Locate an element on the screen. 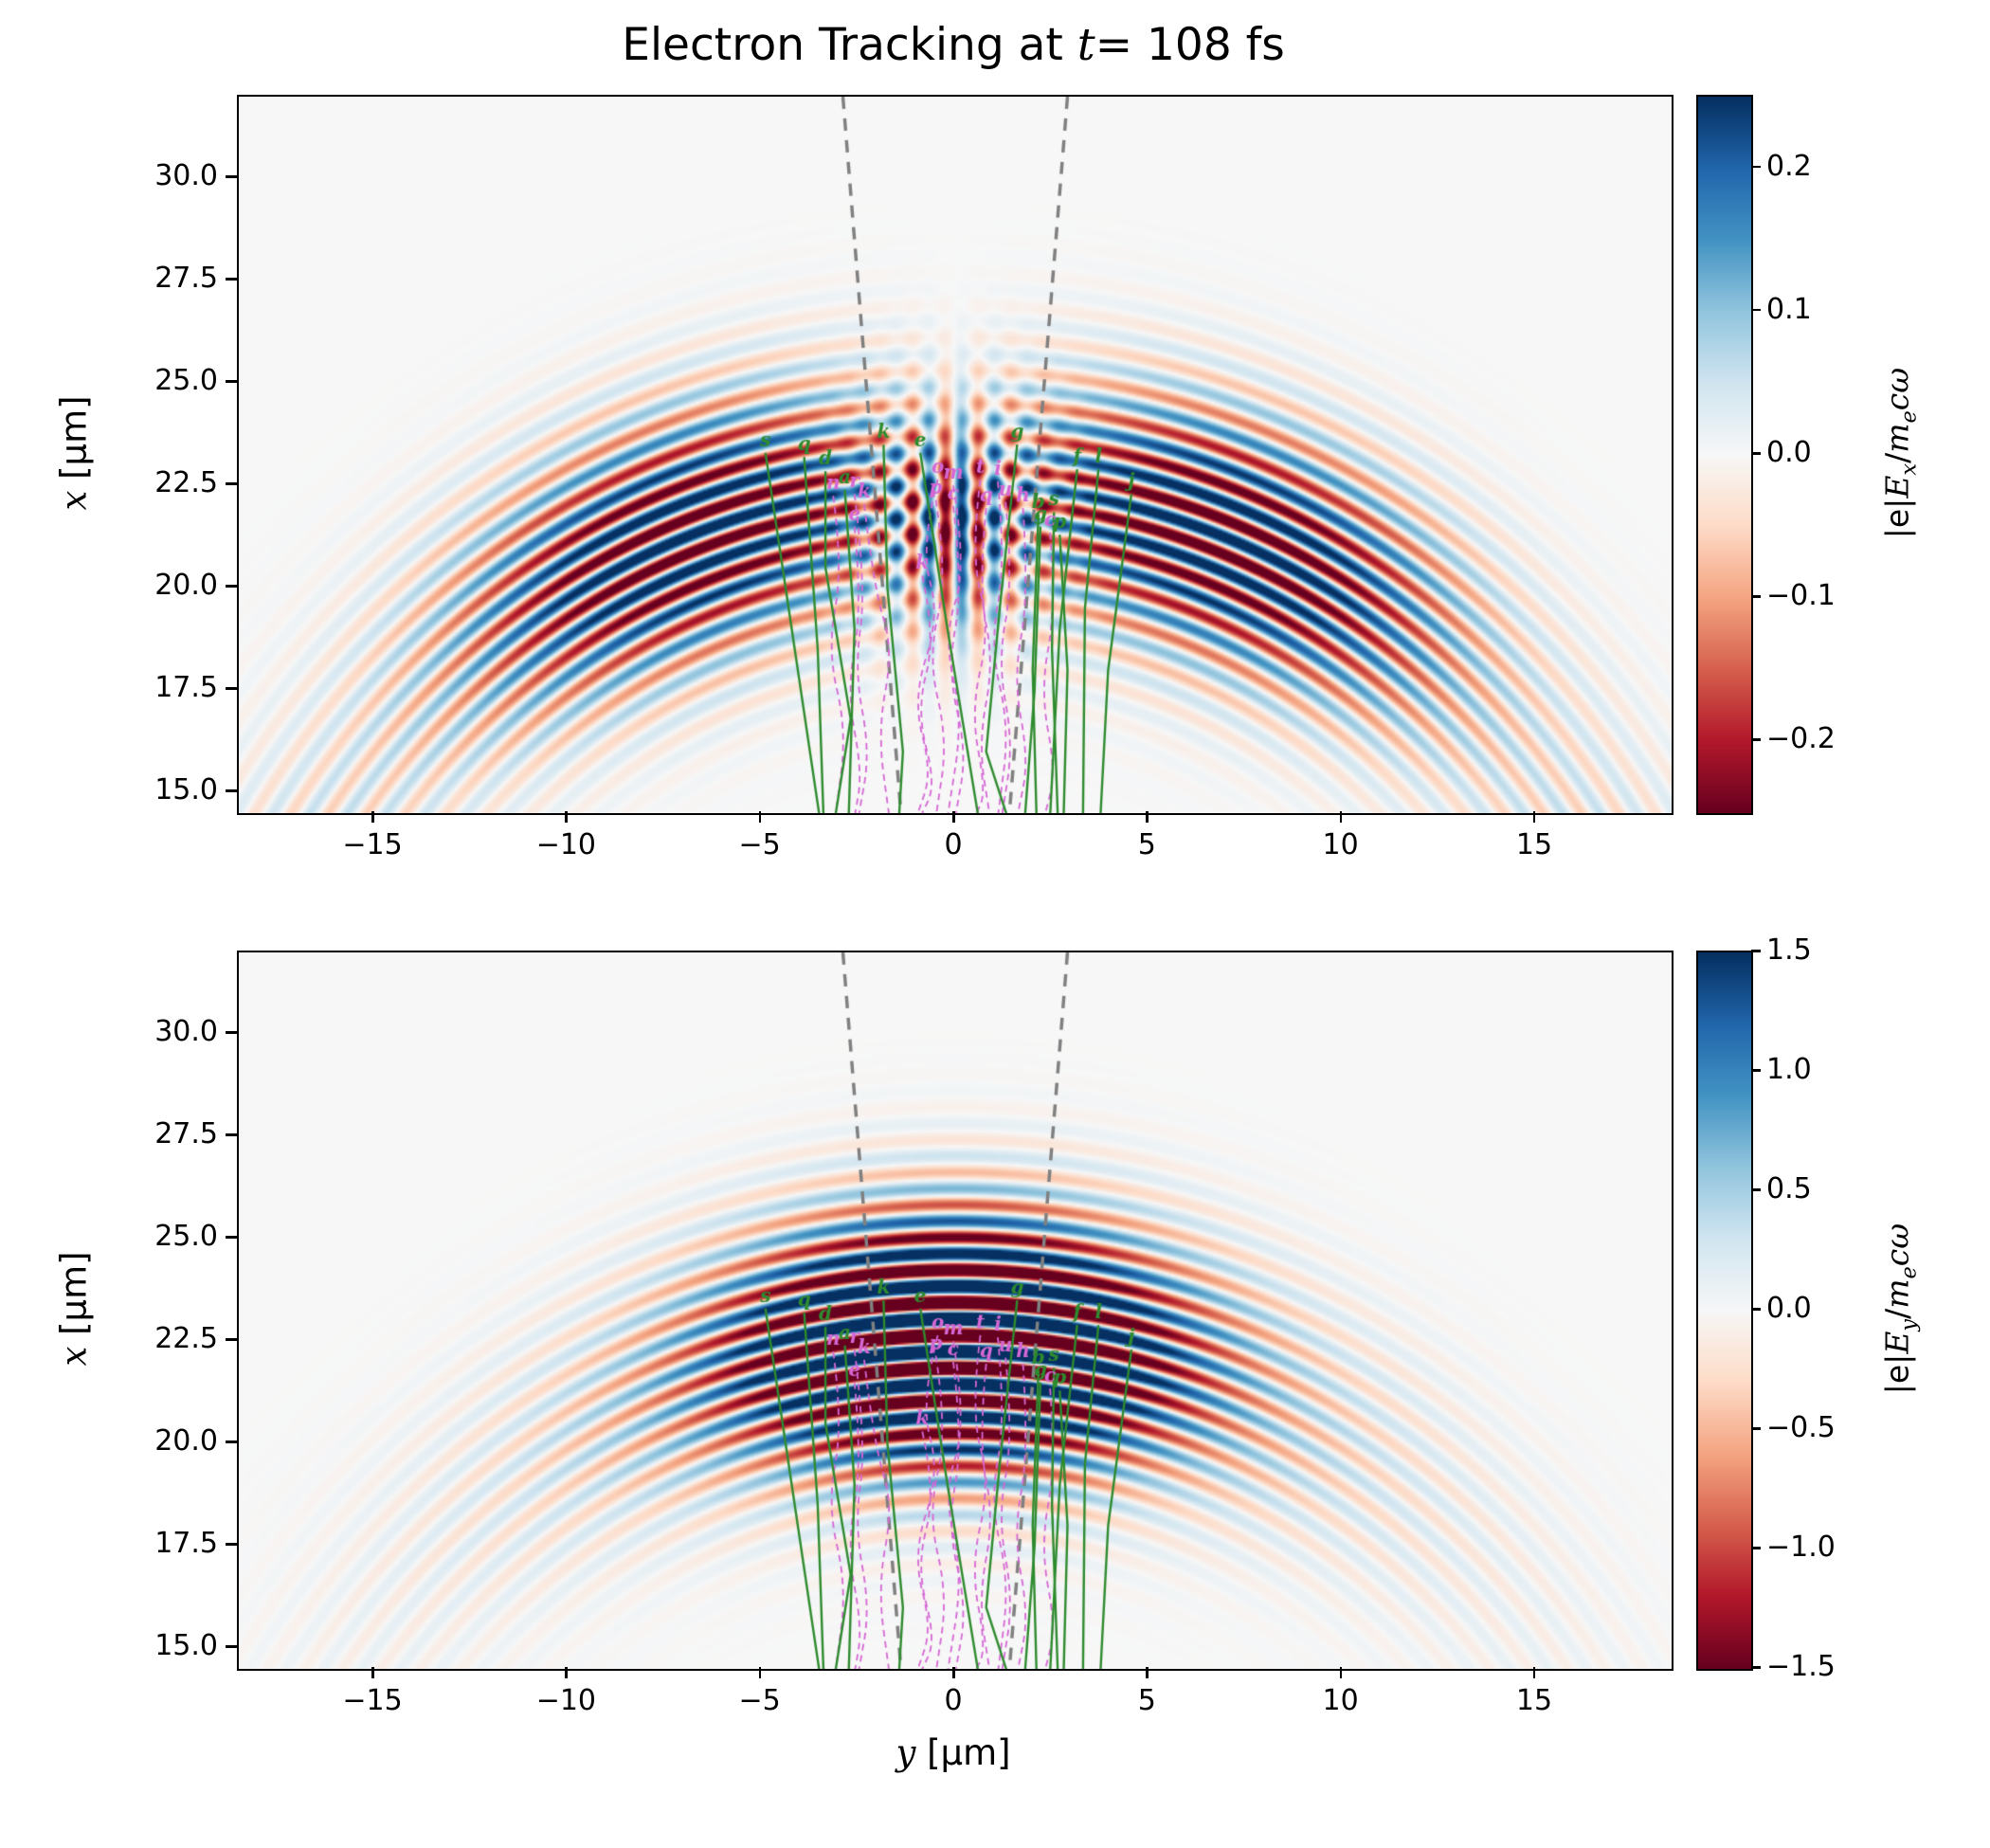 This screenshot has height=1848, width=1990. cb-ey-sub2: e is located at coordinates (1909, 1272).